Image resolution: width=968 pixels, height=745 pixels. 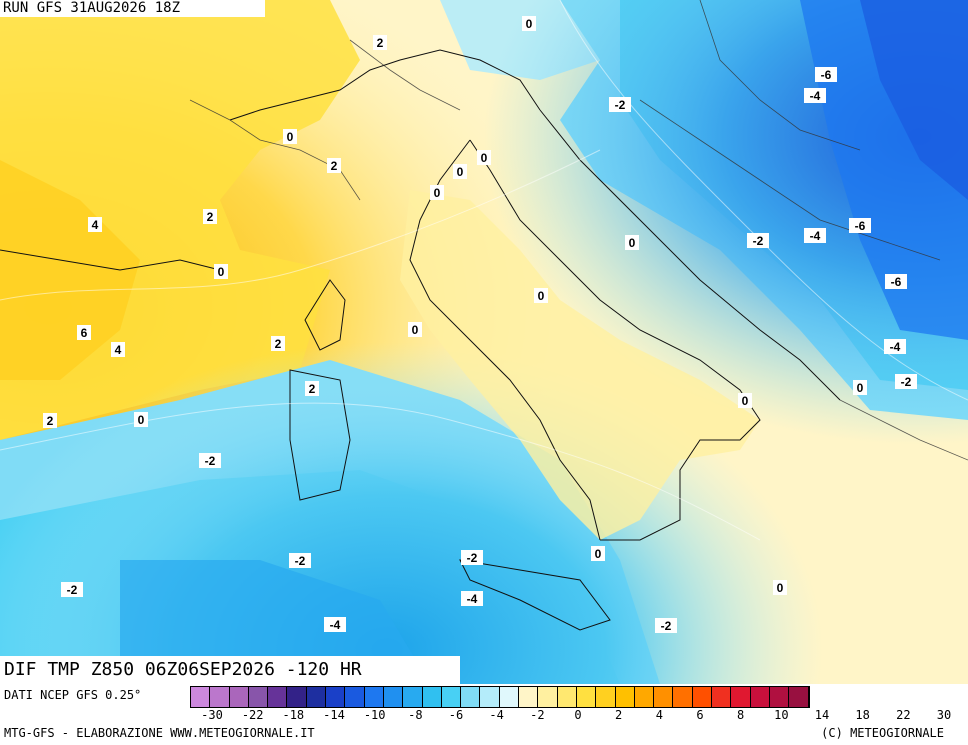 What do you see at coordinates (73, 695) in the screenshot?
I see `data-source: DATI NCEP GFS 0.25°` at bounding box center [73, 695].